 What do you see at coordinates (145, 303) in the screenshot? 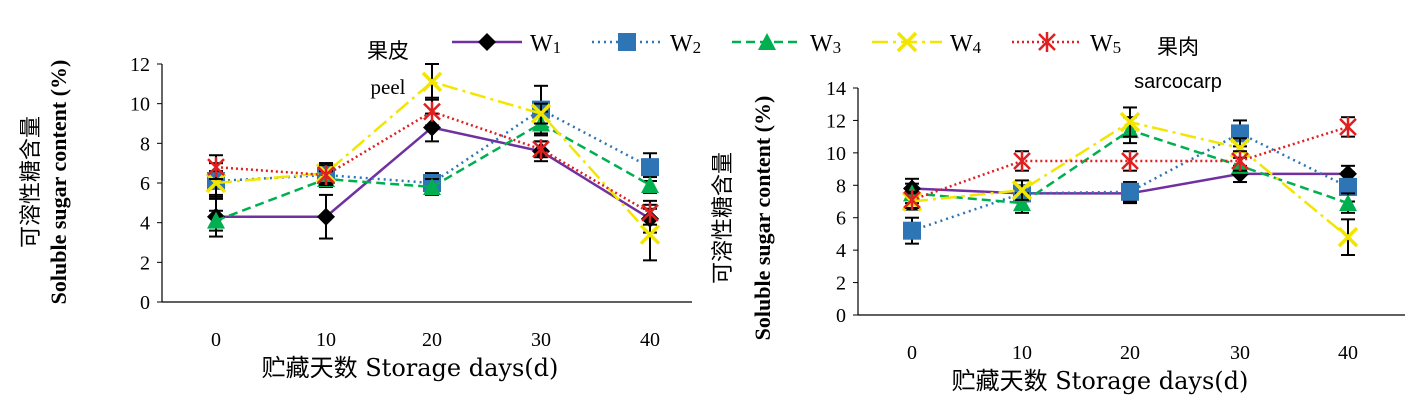
I see `peel-ytick-label-0: 0` at bounding box center [145, 303].